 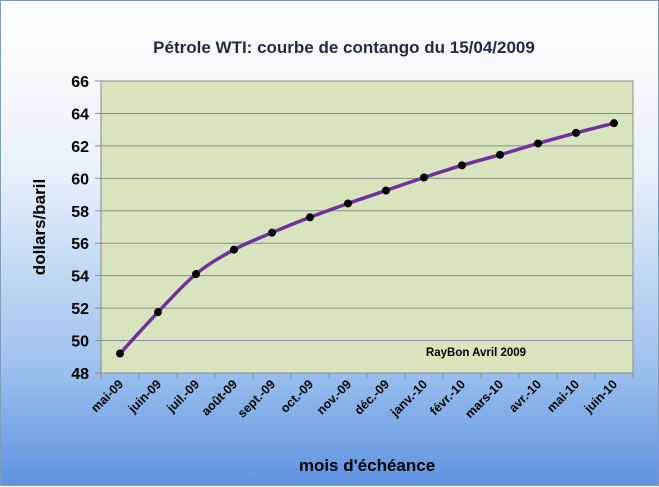 What do you see at coordinates (525, 396) in the screenshot?
I see `x-tick-label: avr.-10` at bounding box center [525, 396].